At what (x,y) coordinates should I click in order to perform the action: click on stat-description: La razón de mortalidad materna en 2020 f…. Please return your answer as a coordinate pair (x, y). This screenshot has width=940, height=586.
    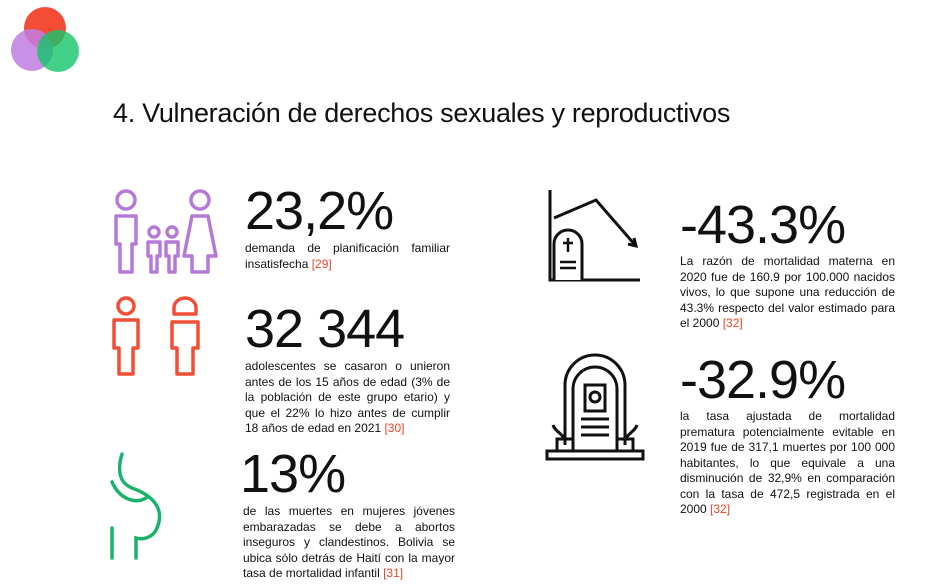
    Looking at the image, I should click on (787, 292).